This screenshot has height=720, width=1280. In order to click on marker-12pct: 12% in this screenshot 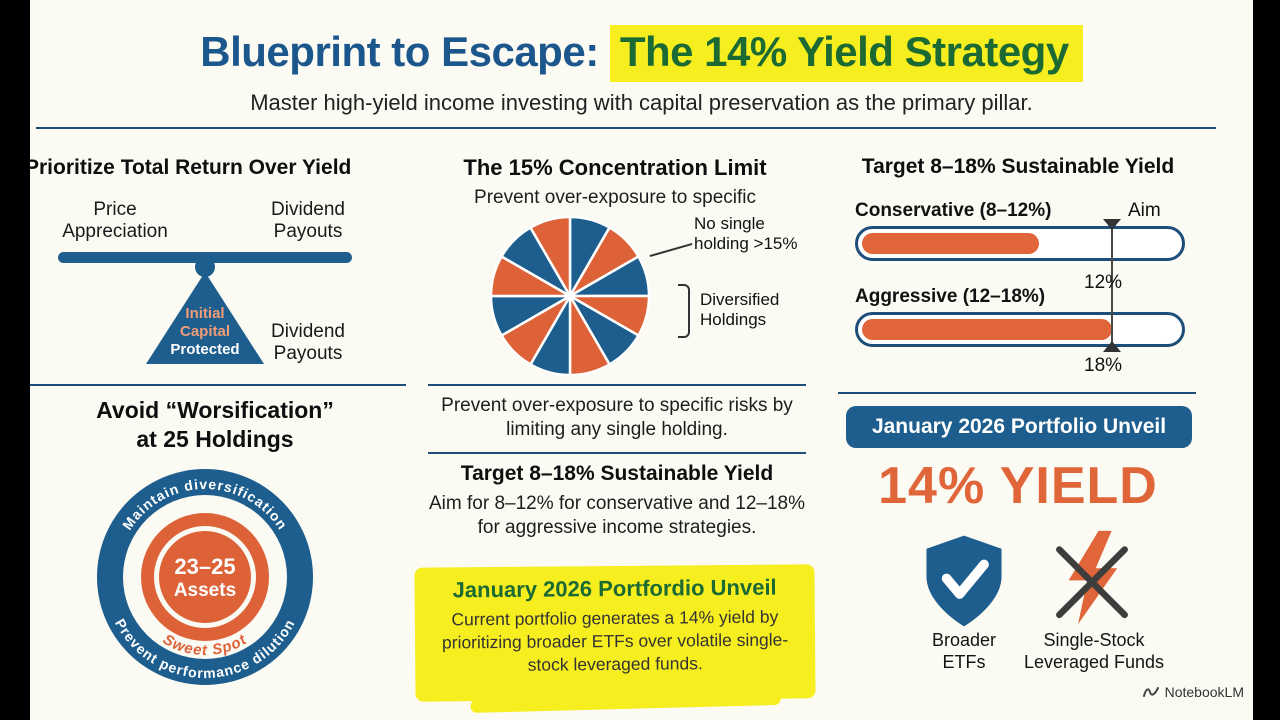, I will do `click(1103, 282)`.